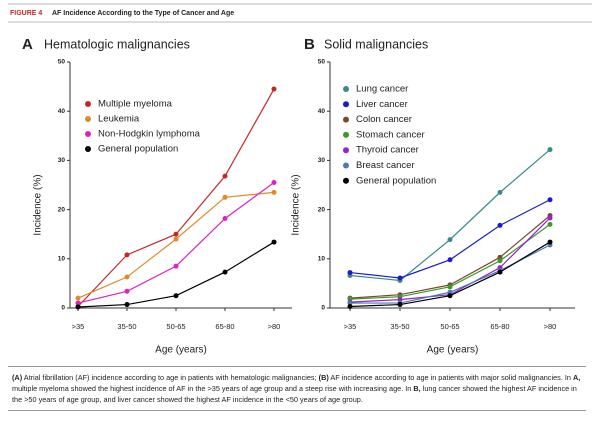  I want to click on legend-label: Multiple myeloma, so click(135, 104).